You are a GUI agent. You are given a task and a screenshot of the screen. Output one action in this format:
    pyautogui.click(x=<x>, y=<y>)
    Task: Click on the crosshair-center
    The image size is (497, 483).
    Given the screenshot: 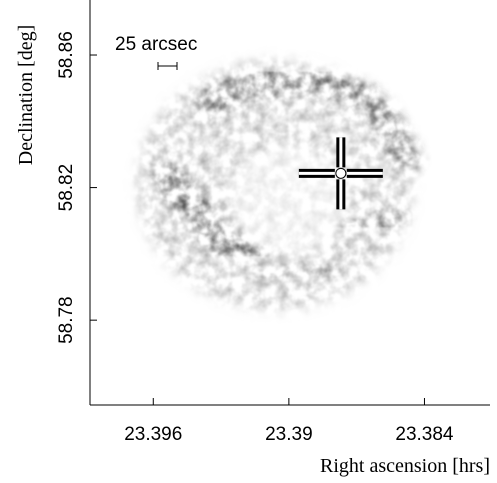 What is the action you would take?
    pyautogui.click(x=341, y=173)
    